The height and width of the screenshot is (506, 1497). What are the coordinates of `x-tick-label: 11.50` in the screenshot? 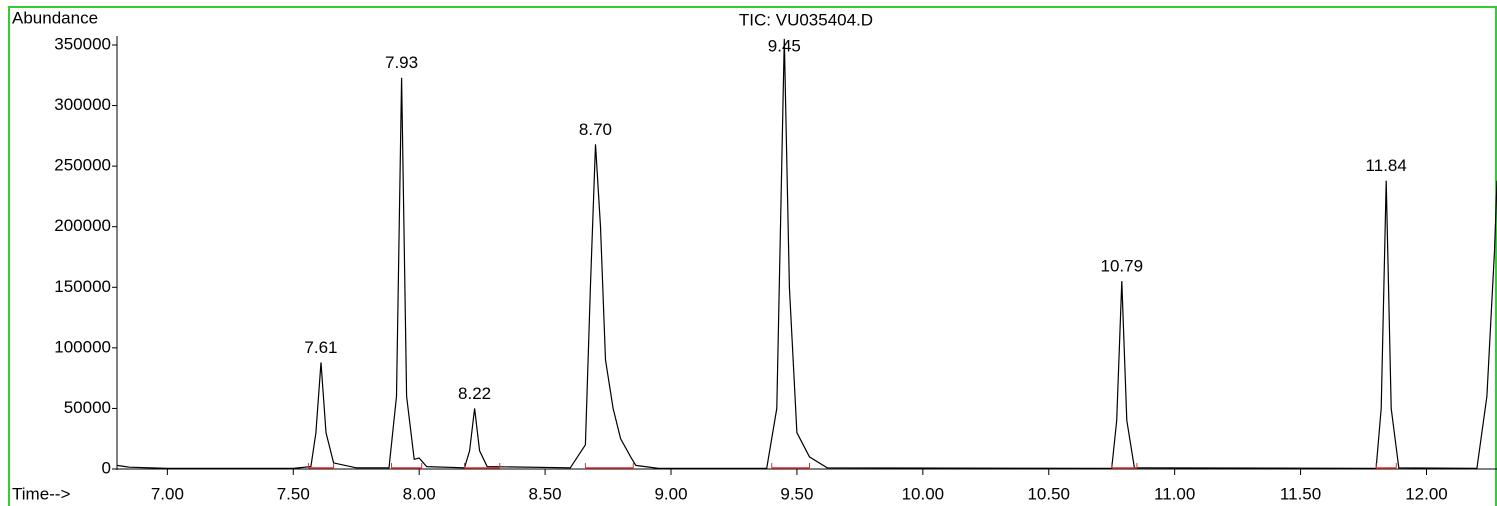 It's located at (1300, 493).